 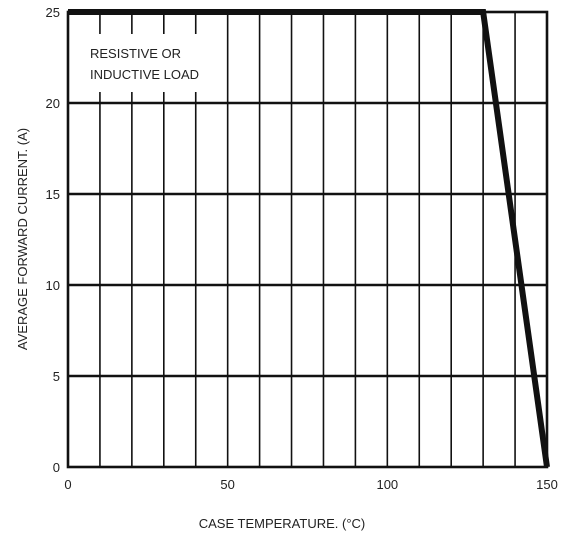 I want to click on y-tick-label: 10, so click(x=53, y=285).